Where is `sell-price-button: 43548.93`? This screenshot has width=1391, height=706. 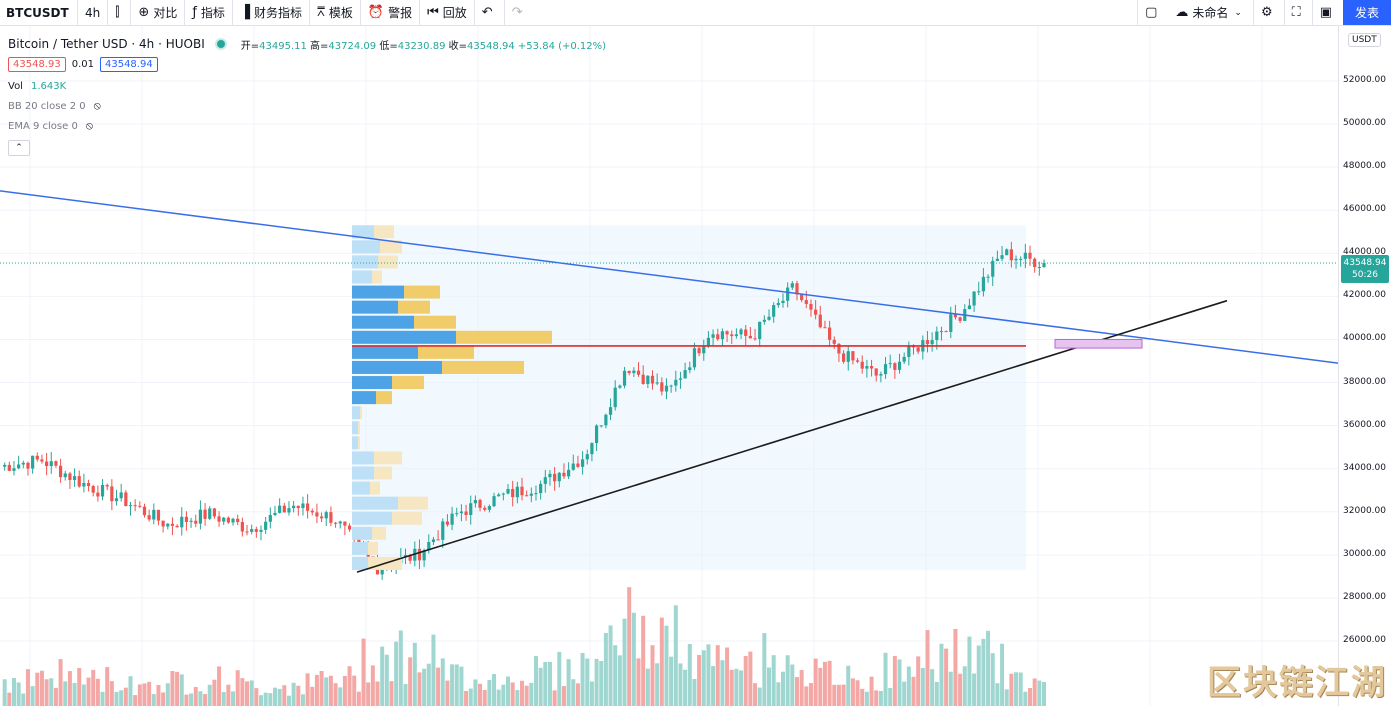 sell-price-button: 43548.93 is located at coordinates (37, 64).